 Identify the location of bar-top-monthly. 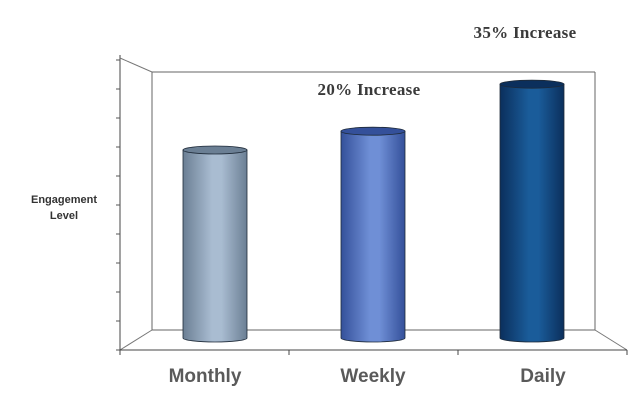
(215, 150).